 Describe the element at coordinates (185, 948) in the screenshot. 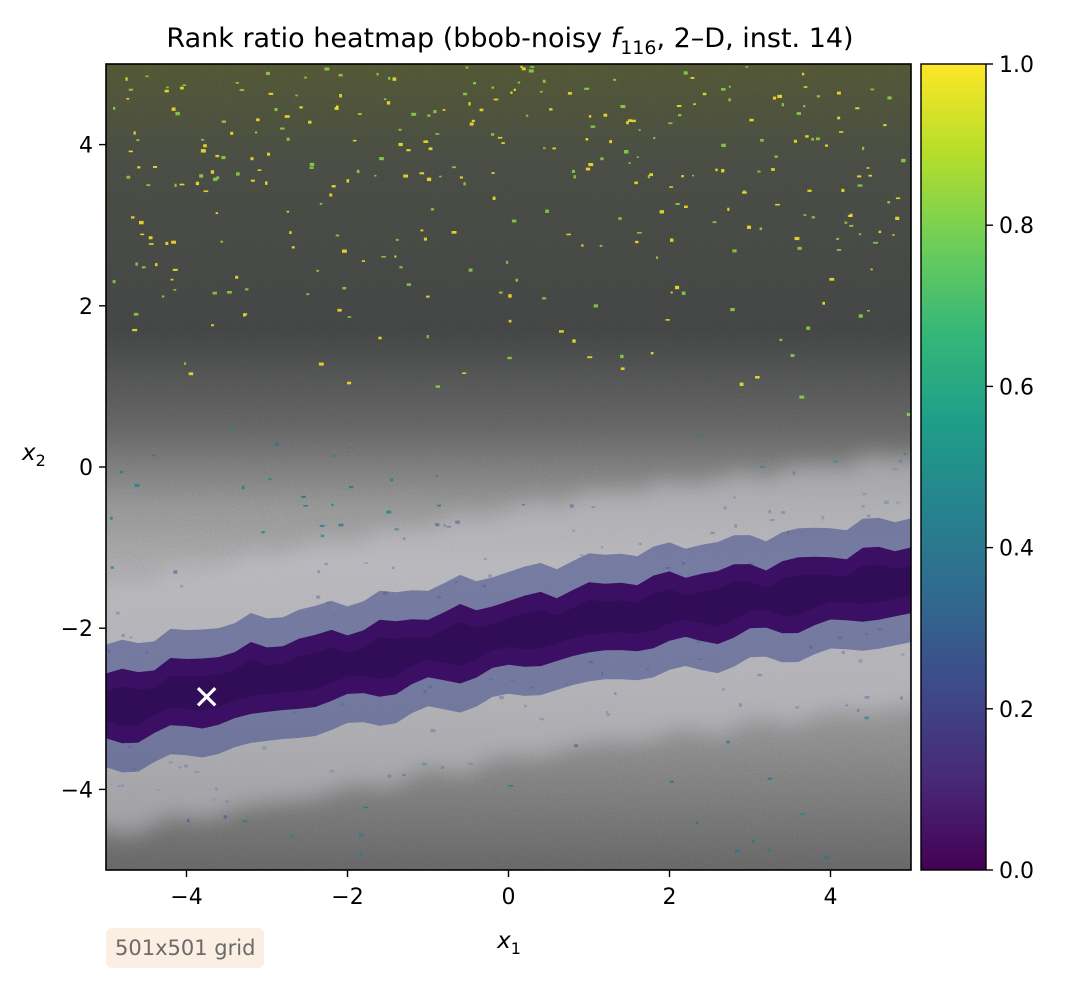

I see `grid-size-note: 501x501 grid` at that location.